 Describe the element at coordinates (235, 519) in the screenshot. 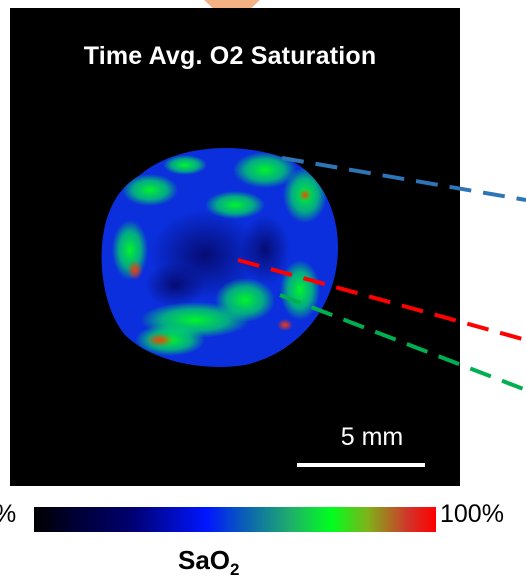

I see `colorbar` at that location.